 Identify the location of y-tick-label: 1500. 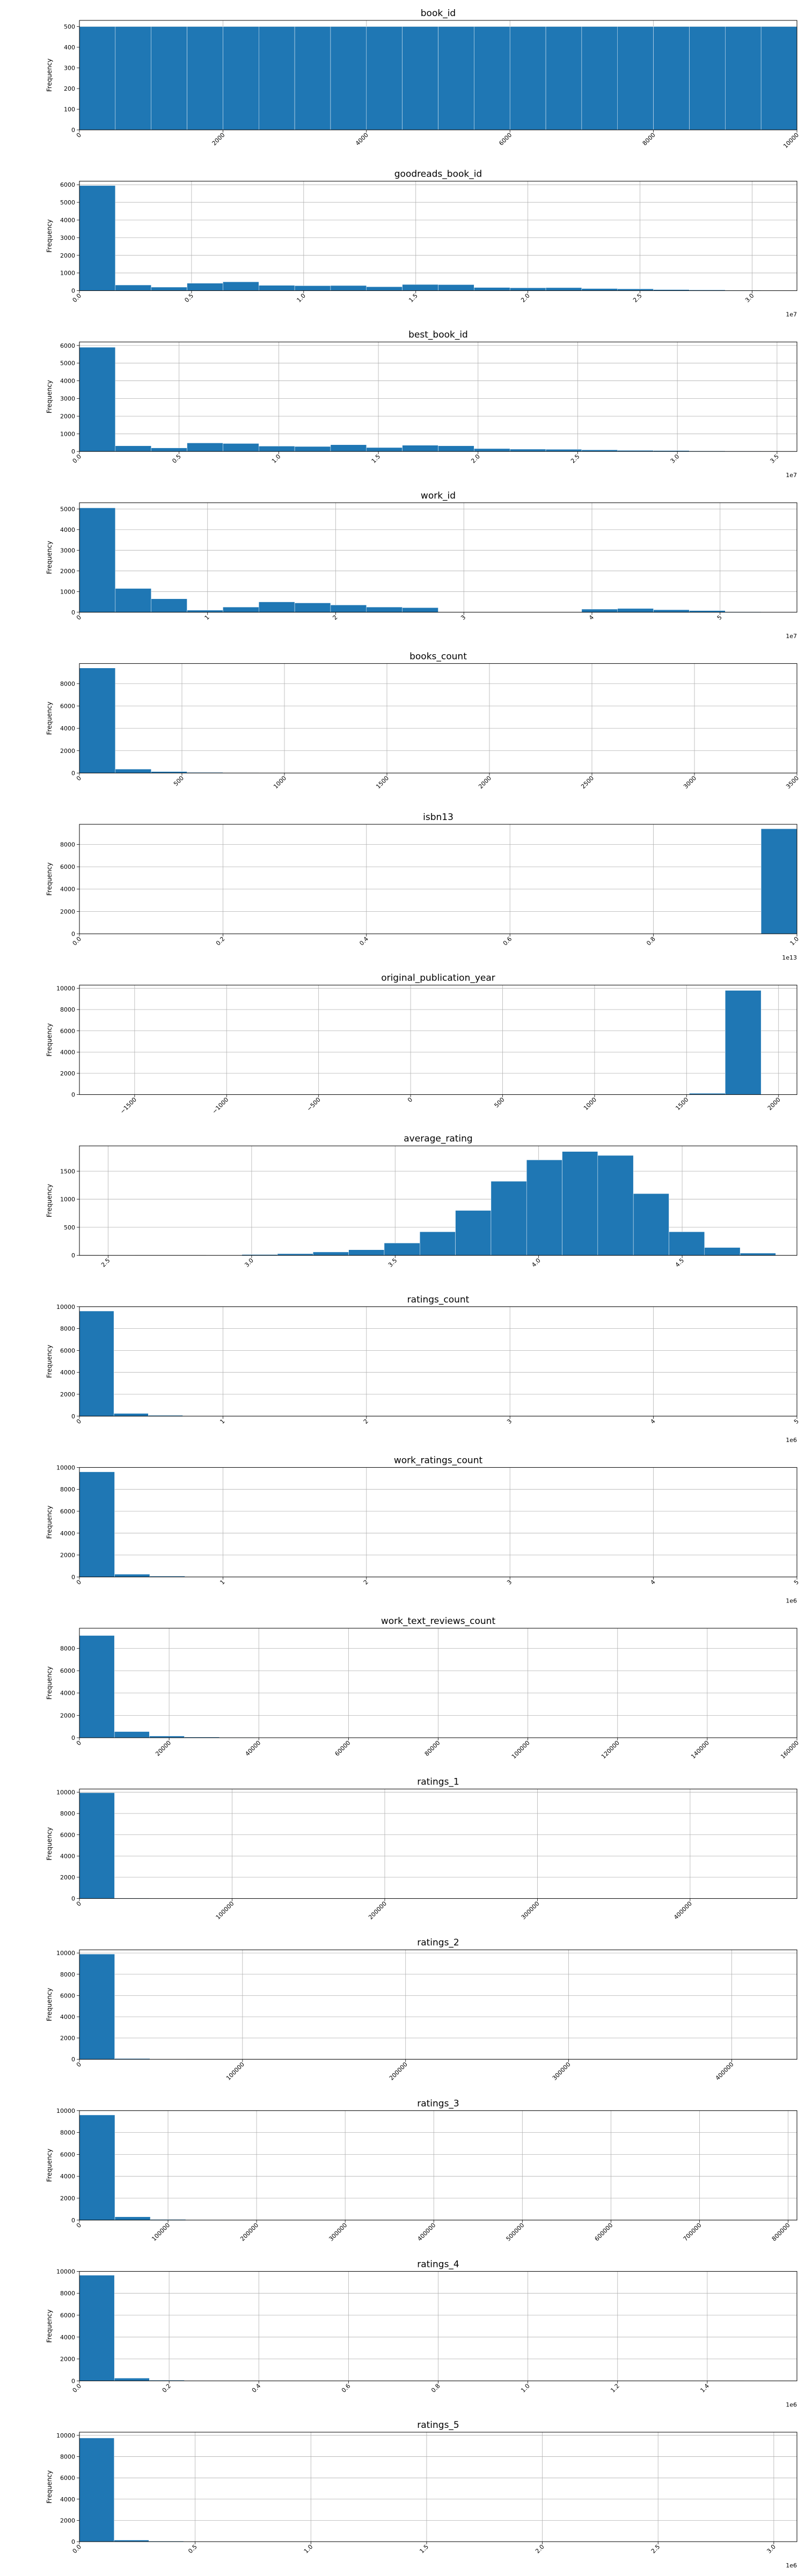
(67, 1171).